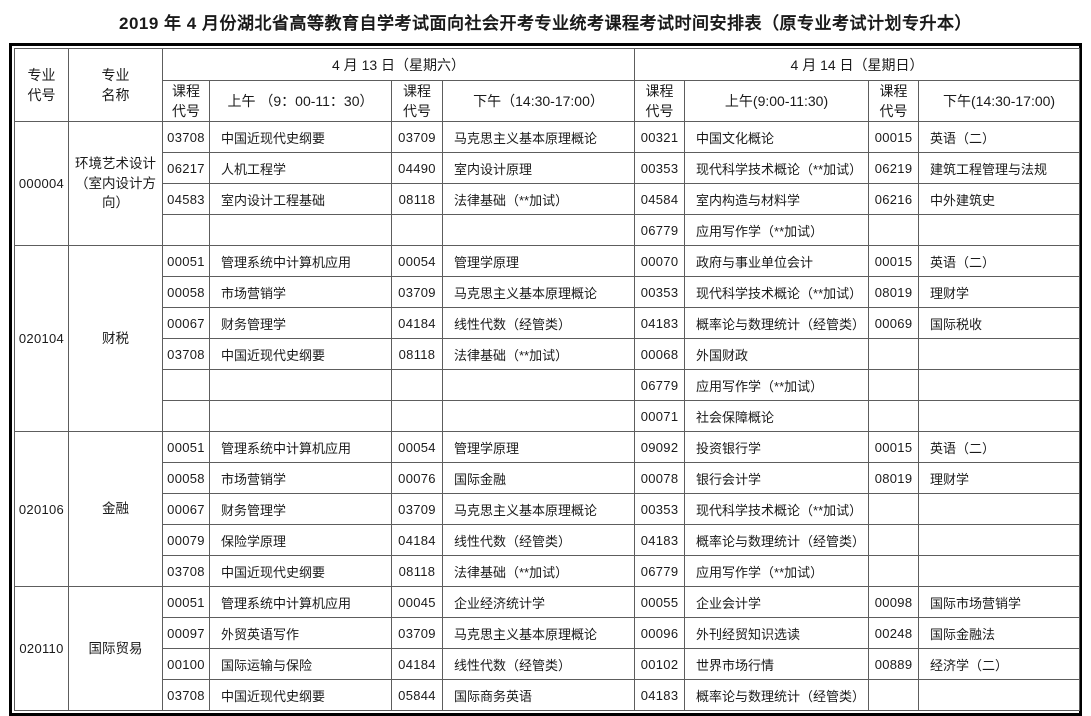 The height and width of the screenshot is (716, 1091). I want to click on course-name-cell: 世界市场行情, so click(777, 664).